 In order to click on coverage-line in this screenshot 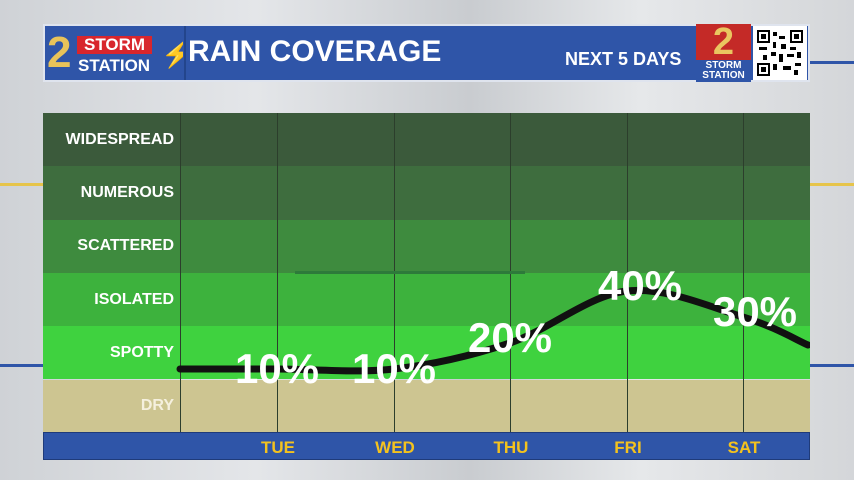, I will do `click(493, 330)`.